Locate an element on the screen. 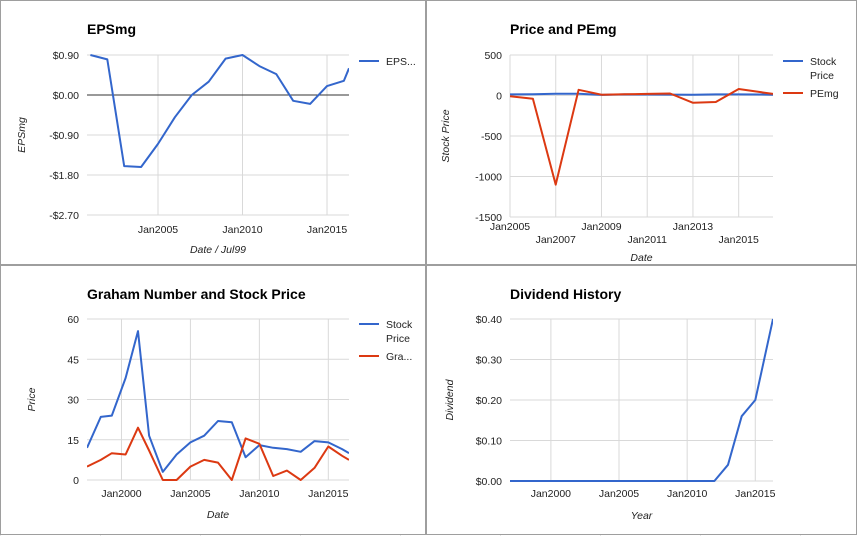 The height and width of the screenshot is (536, 857). y-tick-label: 15 is located at coordinates (73, 441).